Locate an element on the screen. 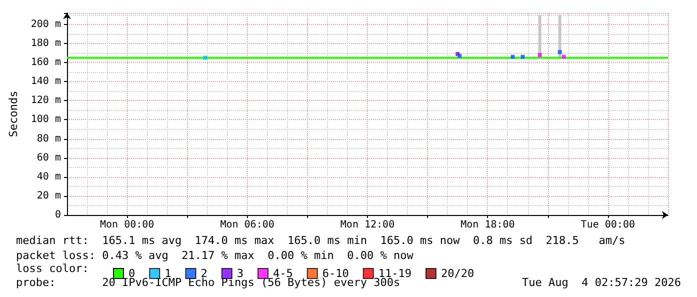 The width and height of the screenshot is (697, 297). x-tick-label: Mon 00:00 is located at coordinates (127, 225).